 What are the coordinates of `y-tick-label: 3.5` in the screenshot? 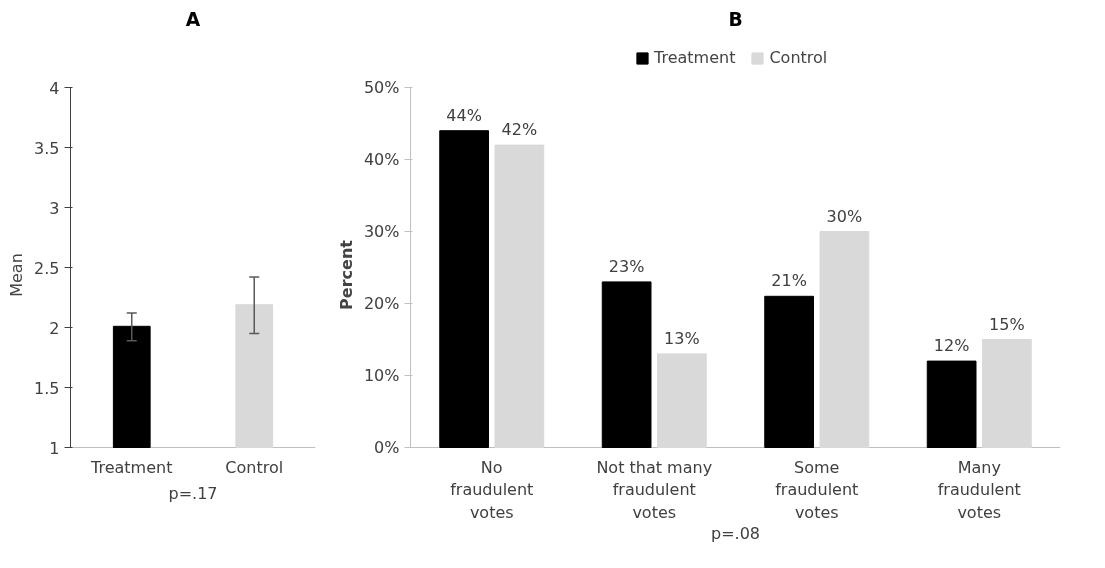 It's located at (47, 148).